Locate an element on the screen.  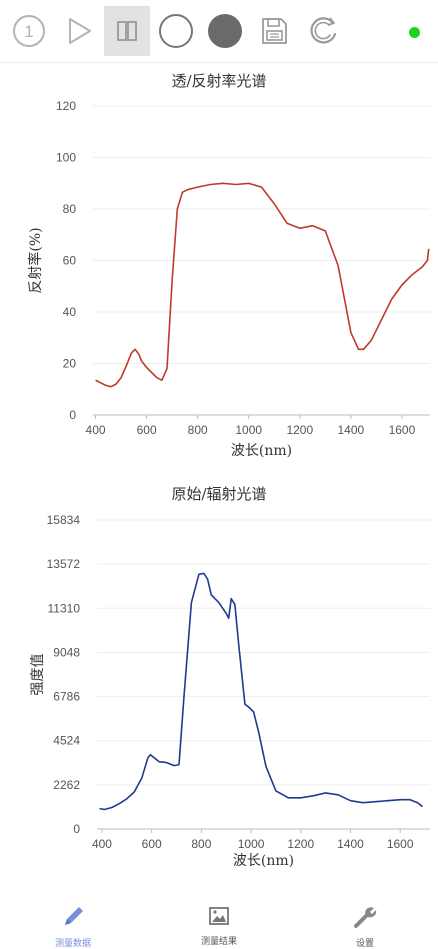
y-tick-label: 9048 is located at coordinates (66, 652).